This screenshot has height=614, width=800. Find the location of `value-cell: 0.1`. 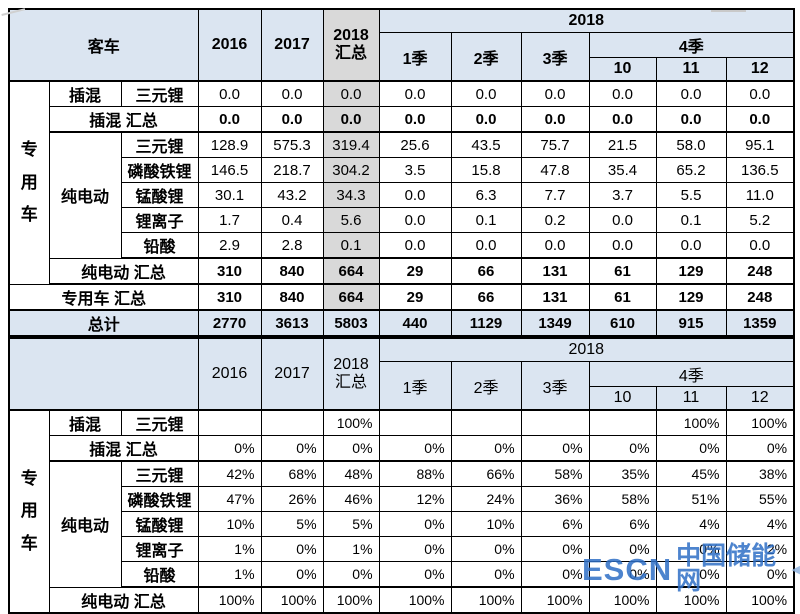

value-cell: 0.1 is located at coordinates (351, 245).